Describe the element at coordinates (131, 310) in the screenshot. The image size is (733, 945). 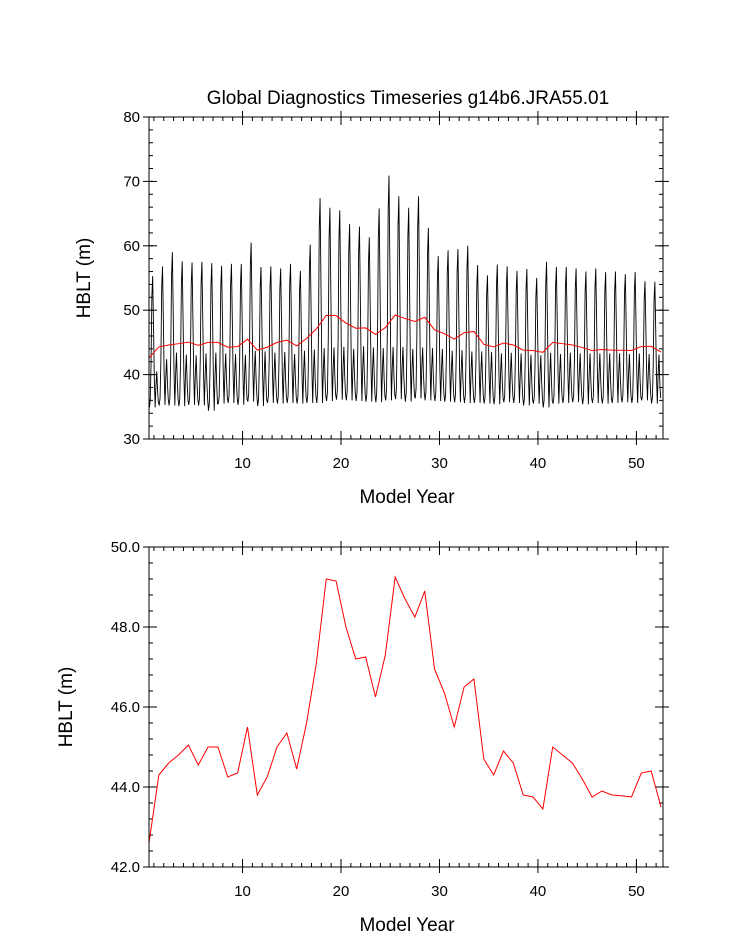
I see `y-tick-label: 50` at that location.